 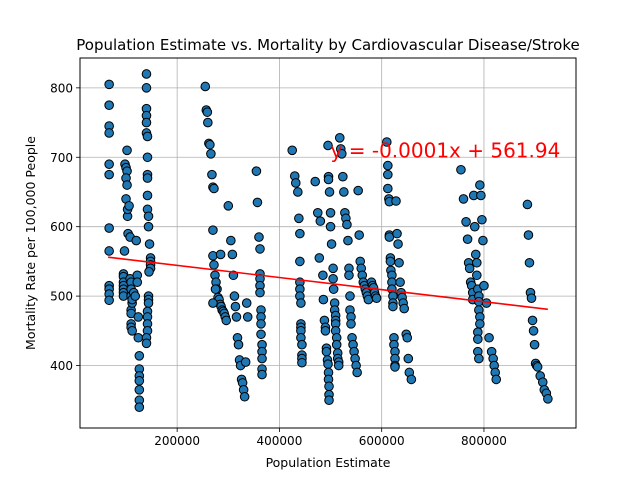 I want to click on x-tick-label: 800000, so click(x=484, y=441).